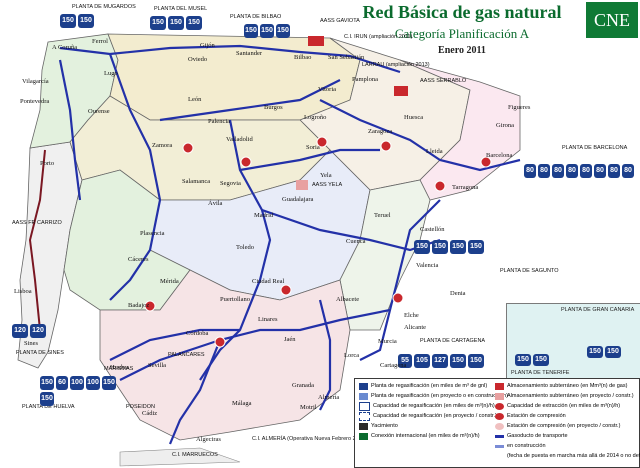 This screenshot has height=468, width=640. Describe the element at coordinates (382, 215) in the screenshot. I see `city-label: Teruel` at that location.